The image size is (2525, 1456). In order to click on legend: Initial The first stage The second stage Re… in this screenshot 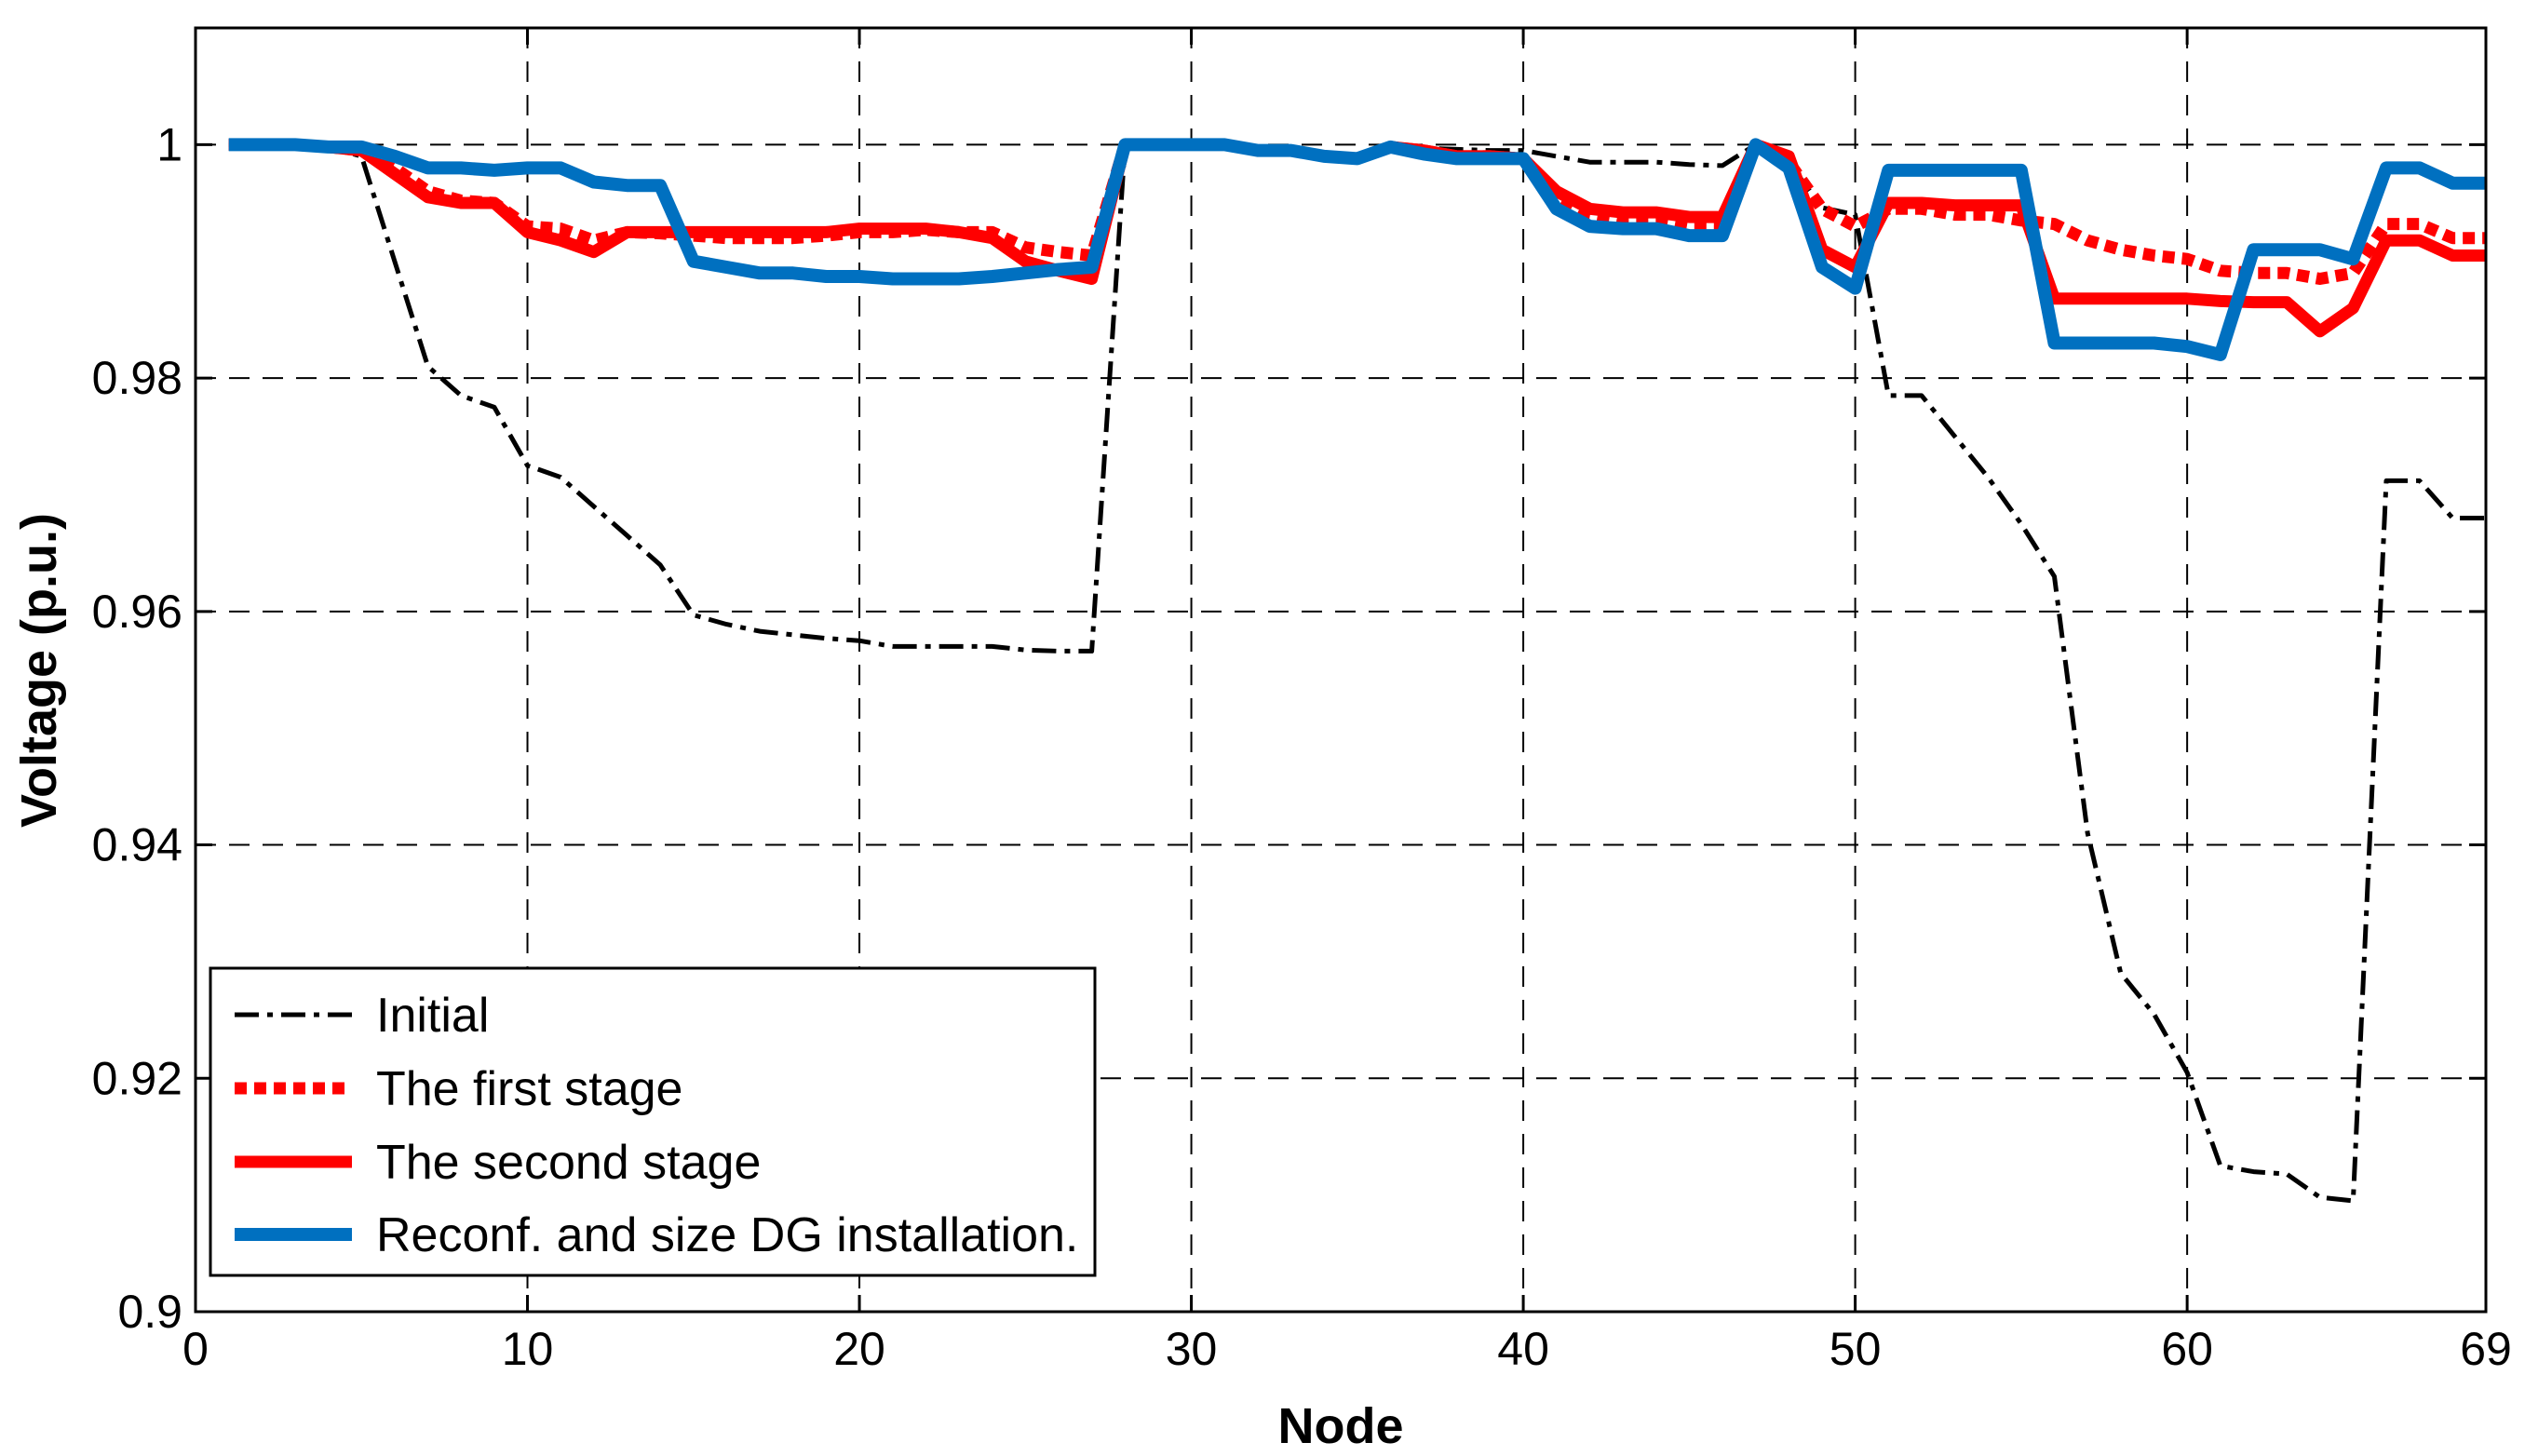, I will do `click(653, 1121)`.